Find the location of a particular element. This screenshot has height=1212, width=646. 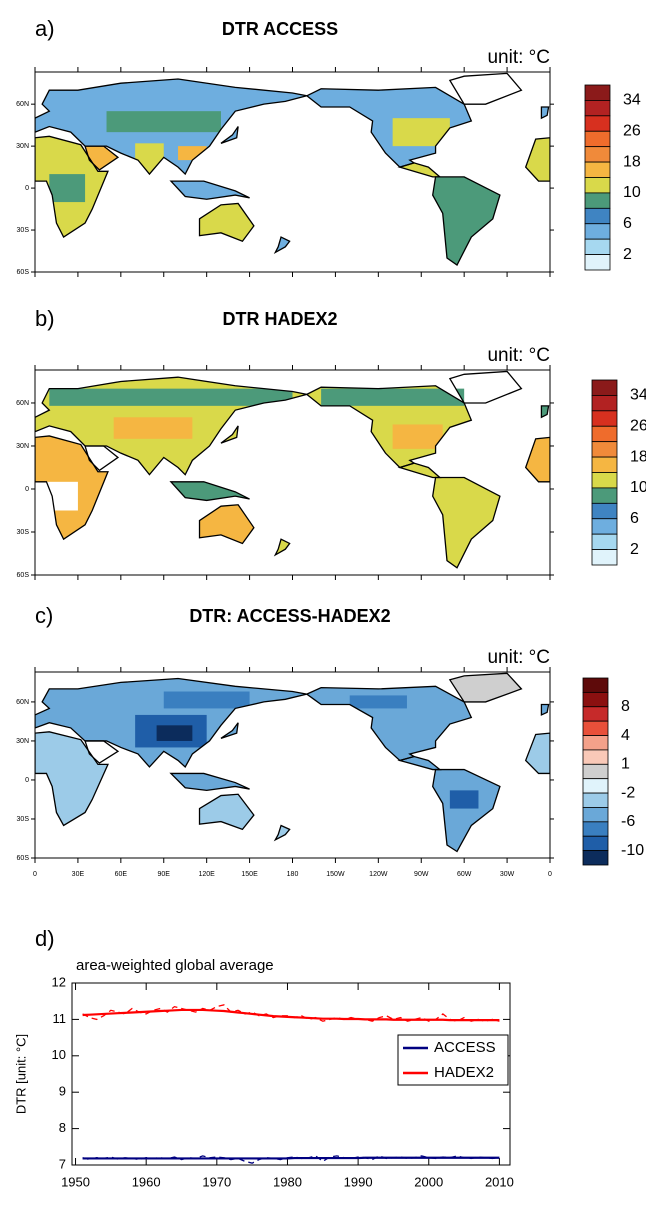

colorbar-label: -2 is located at coordinates (628, 792).